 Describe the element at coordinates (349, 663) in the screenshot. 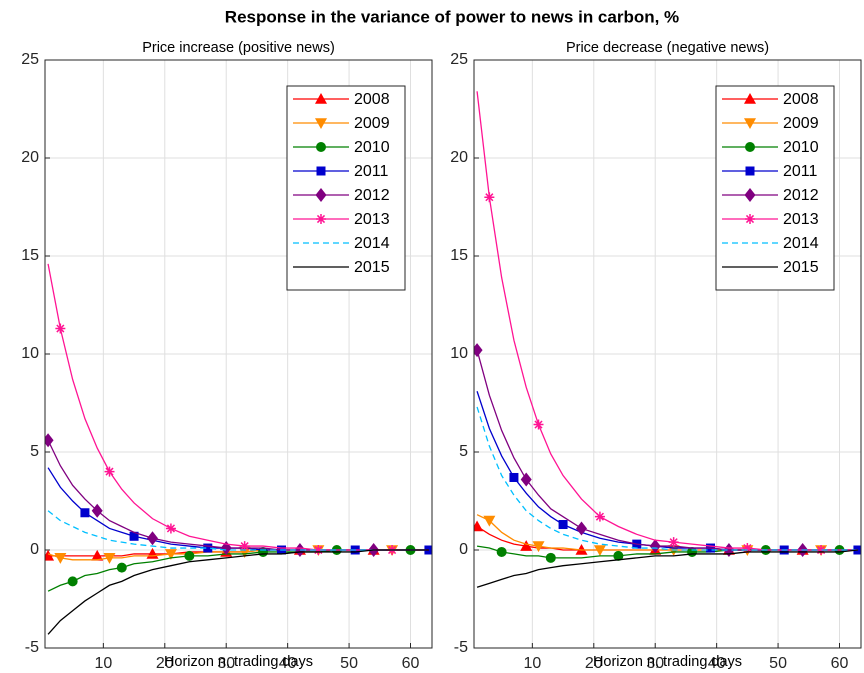

I see `x-tick-label: 50` at that location.